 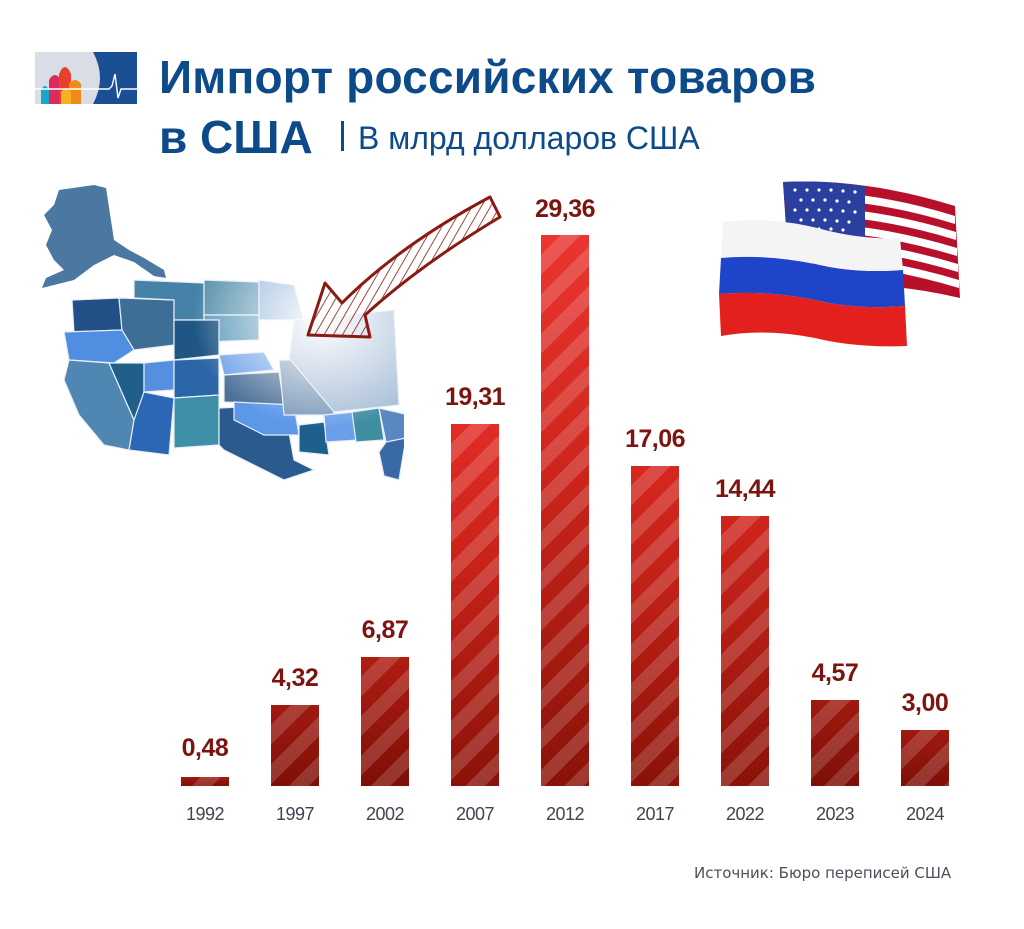 I want to click on year-label: 2024, so click(x=925, y=814).